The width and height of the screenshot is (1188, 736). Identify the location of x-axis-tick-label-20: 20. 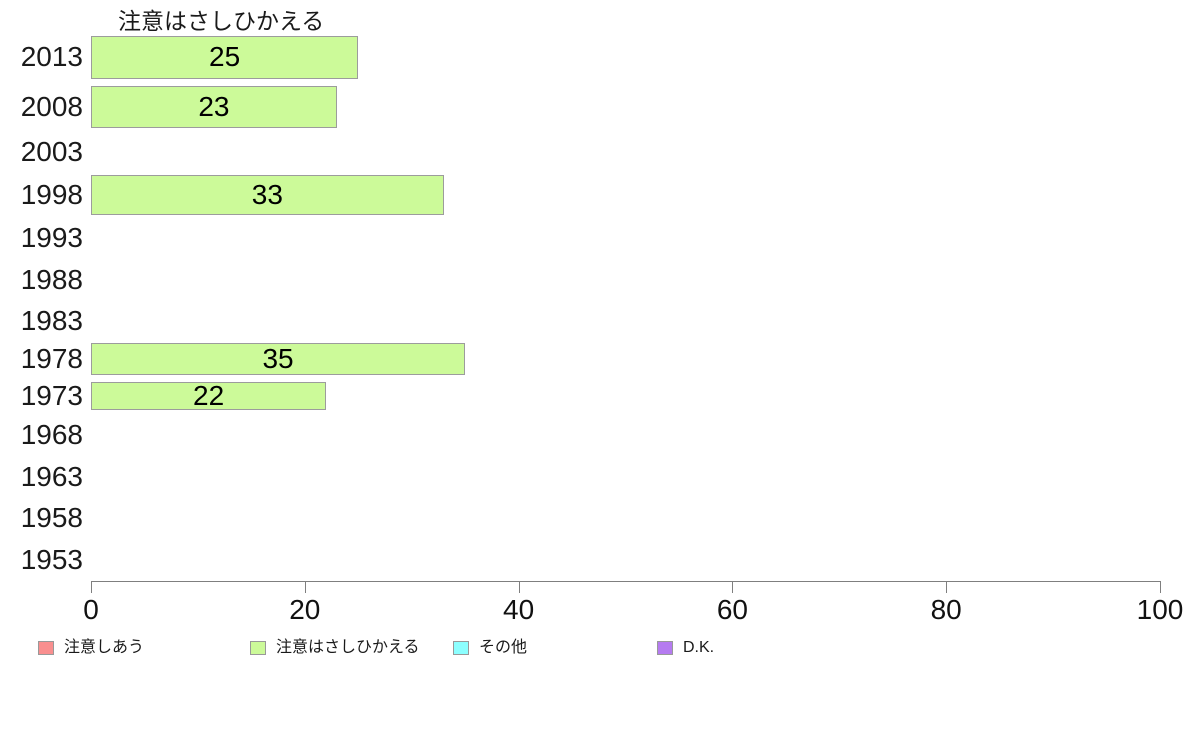
(305, 609).